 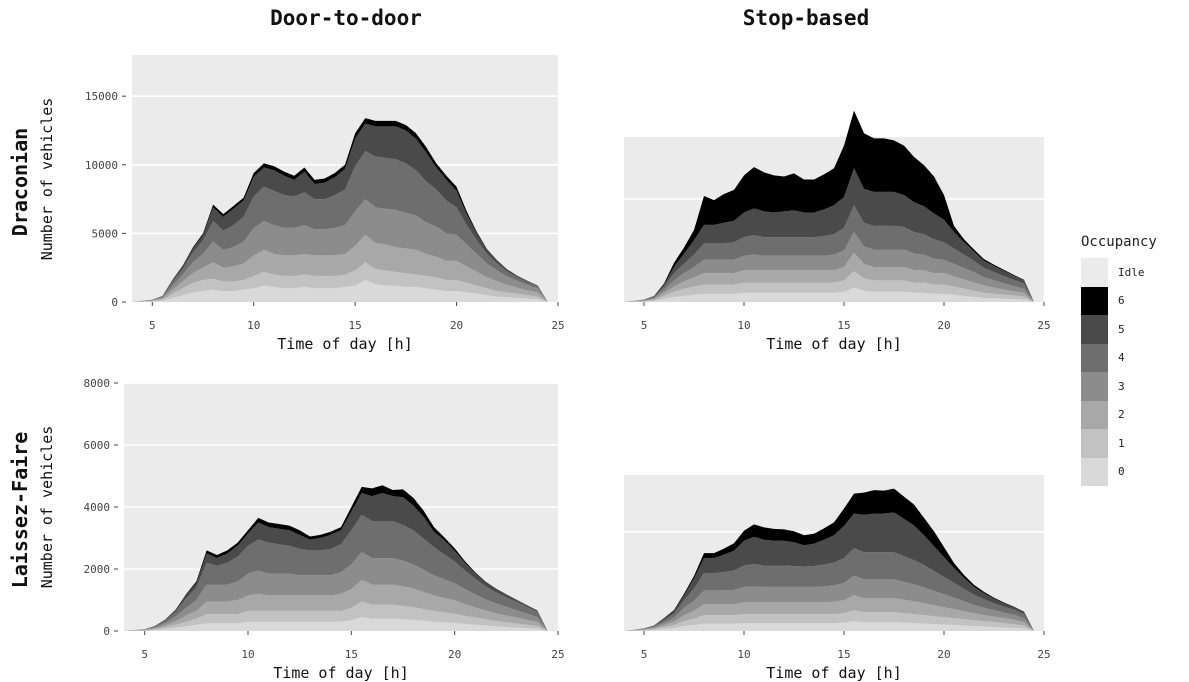 What do you see at coordinates (1121, 329) in the screenshot?
I see `legend-item-label: 5` at bounding box center [1121, 329].